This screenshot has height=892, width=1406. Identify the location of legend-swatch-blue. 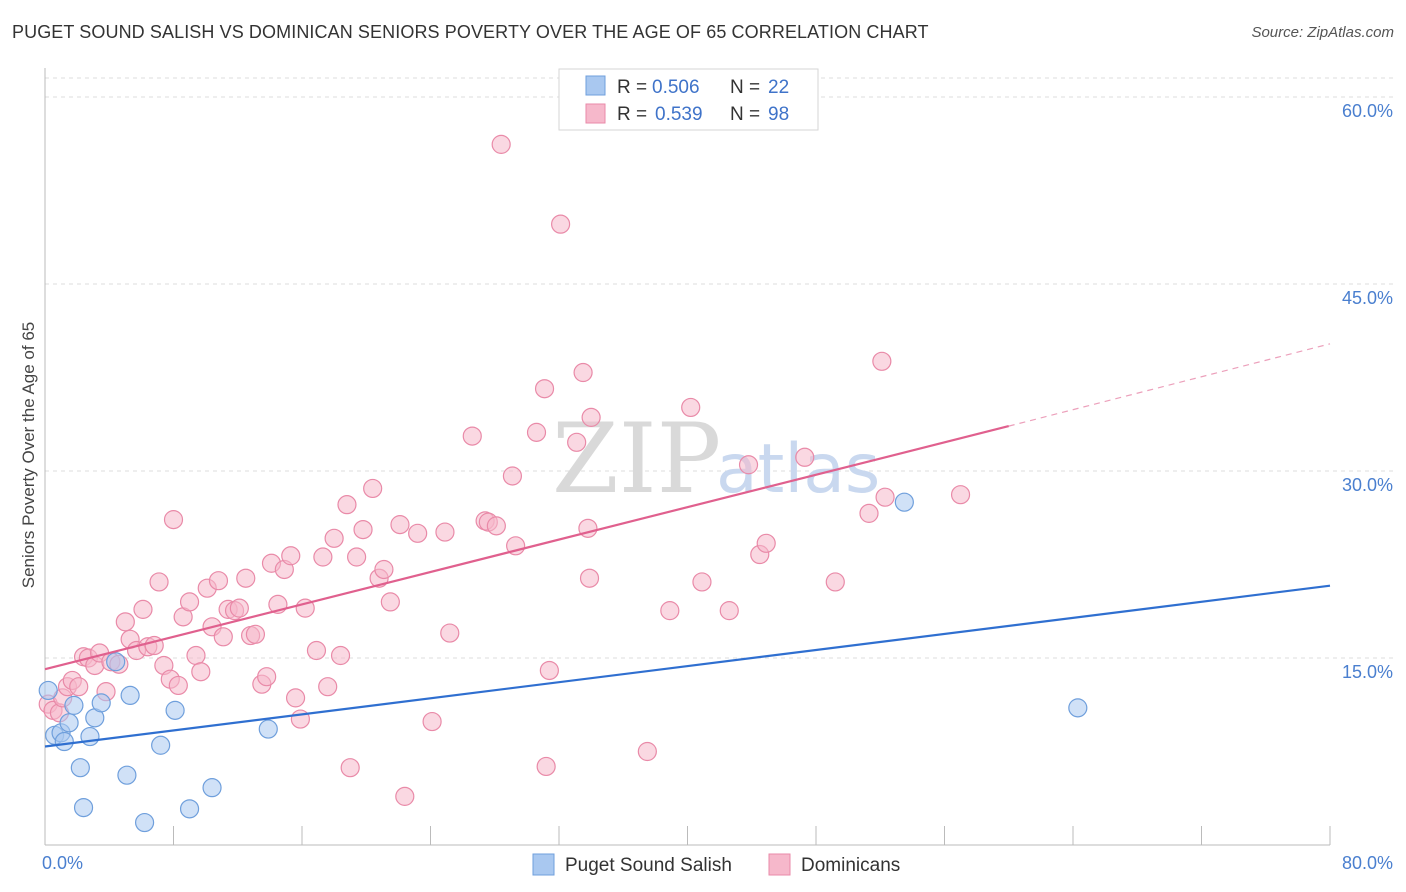
(595, 85).